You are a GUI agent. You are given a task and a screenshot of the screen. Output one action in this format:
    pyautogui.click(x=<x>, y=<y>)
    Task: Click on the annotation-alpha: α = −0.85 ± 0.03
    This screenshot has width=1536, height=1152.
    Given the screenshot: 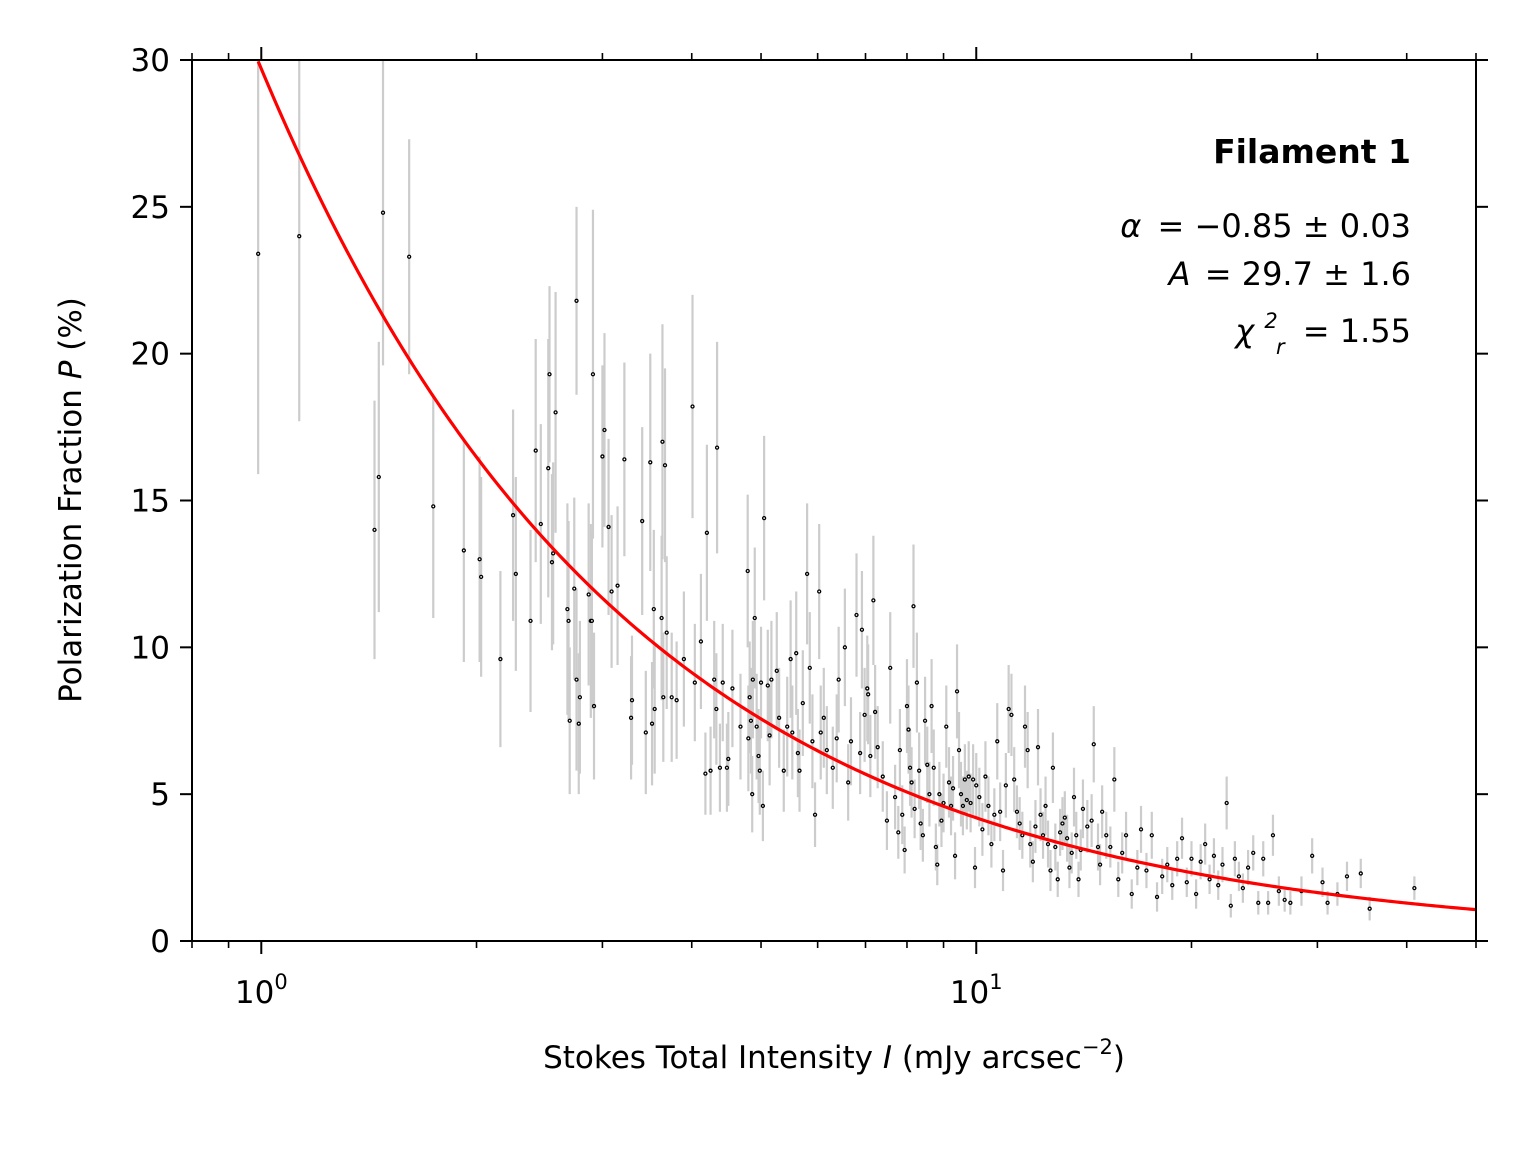 What is the action you would take?
    pyautogui.click(x=1265, y=226)
    